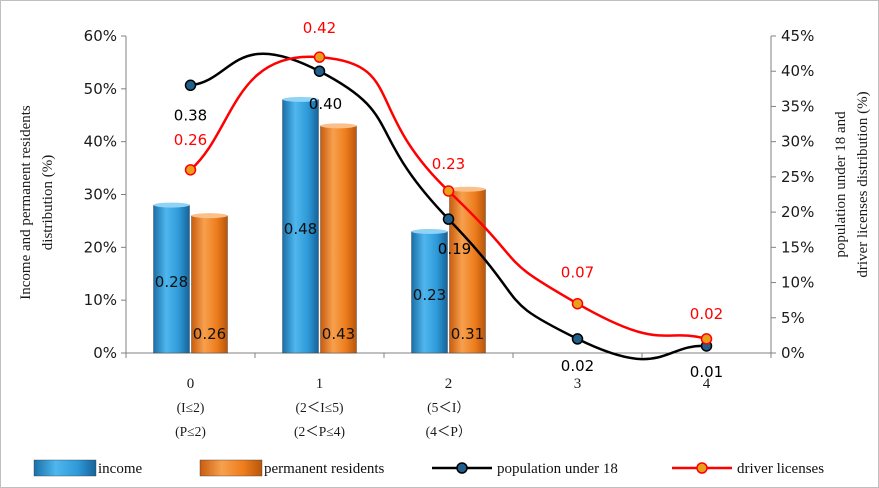 The height and width of the screenshot is (488, 879). Describe the element at coordinates (320, 384) in the screenshot. I see `x-tick-label: 1` at that location.